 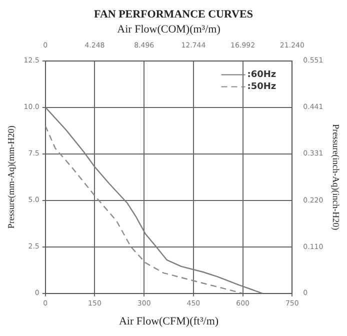 I want to click on legend-label: :50Hz, so click(x=261, y=87).